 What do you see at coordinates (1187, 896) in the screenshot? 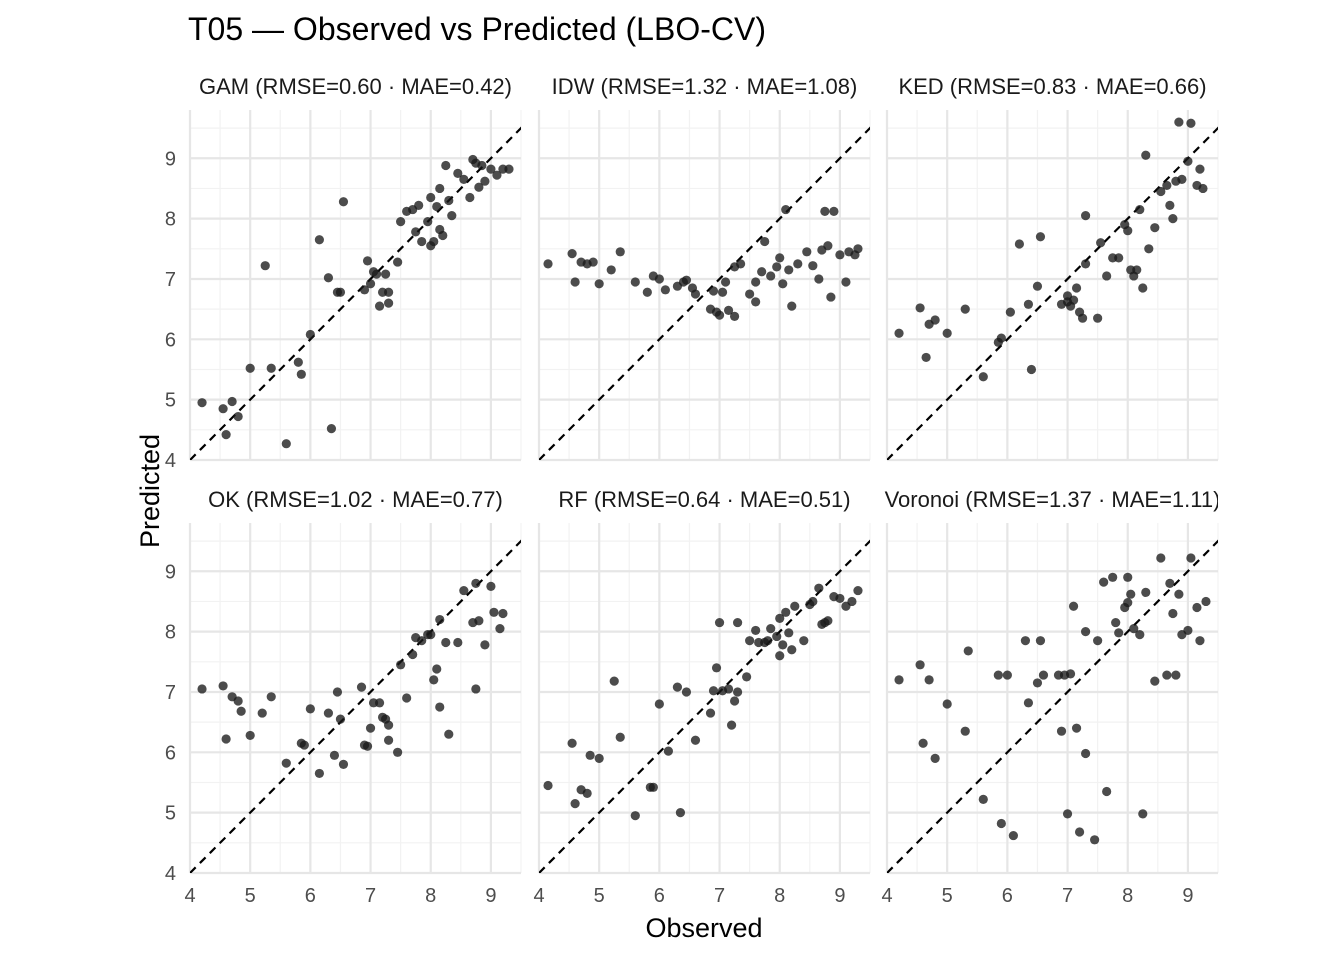
I see `x-tick-label: 9` at bounding box center [1187, 896].